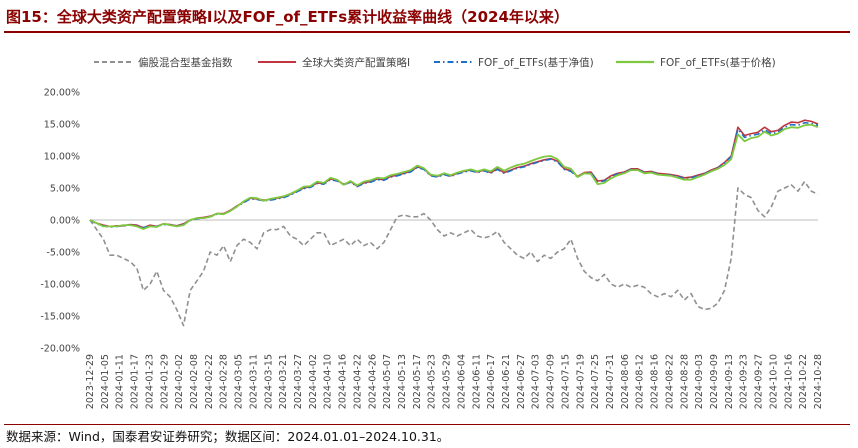 Image resolution: width=858 pixels, height=448 pixels. I want to click on x-tick-label: 2024-02-08, so click(194, 381).